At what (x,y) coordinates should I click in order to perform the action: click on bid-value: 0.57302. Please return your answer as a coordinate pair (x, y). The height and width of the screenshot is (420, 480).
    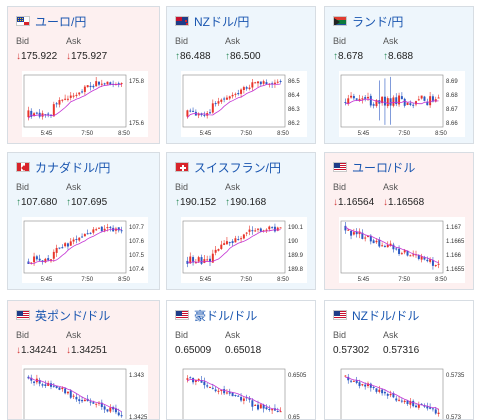
    Looking at the image, I should click on (351, 350).